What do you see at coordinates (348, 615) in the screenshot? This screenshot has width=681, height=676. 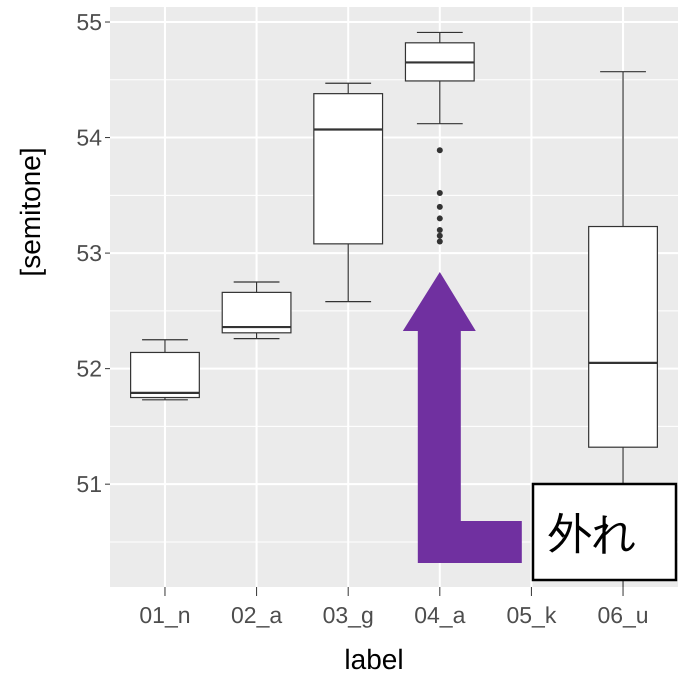 I see `x-tick-label: 03_g` at bounding box center [348, 615].